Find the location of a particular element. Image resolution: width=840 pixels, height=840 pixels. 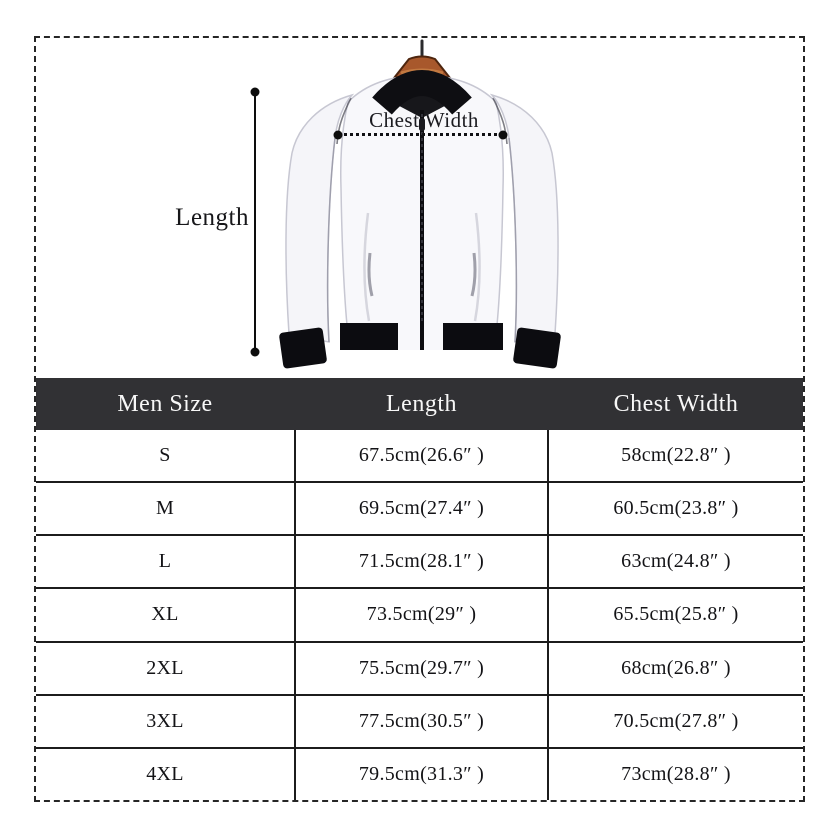

table-row: XL 73.5cm(29″ ) 65.5cm(25.8″ ) is located at coordinates (419, 616).